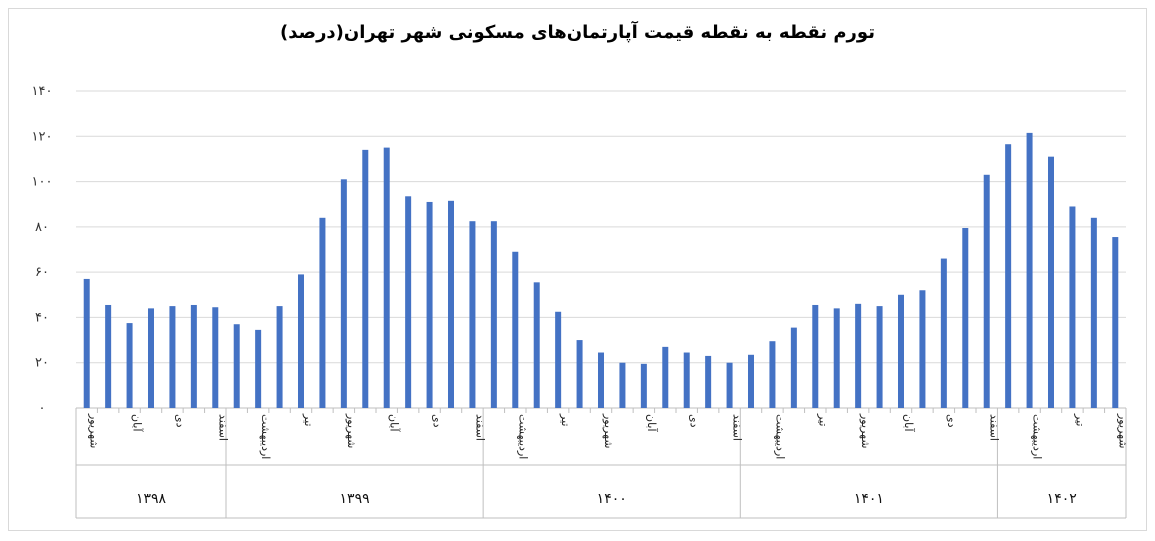 The height and width of the screenshot is (541, 1155). Describe the element at coordinates (42, 317) in the screenshot. I see `y-tick-label: ۴۰` at that location.